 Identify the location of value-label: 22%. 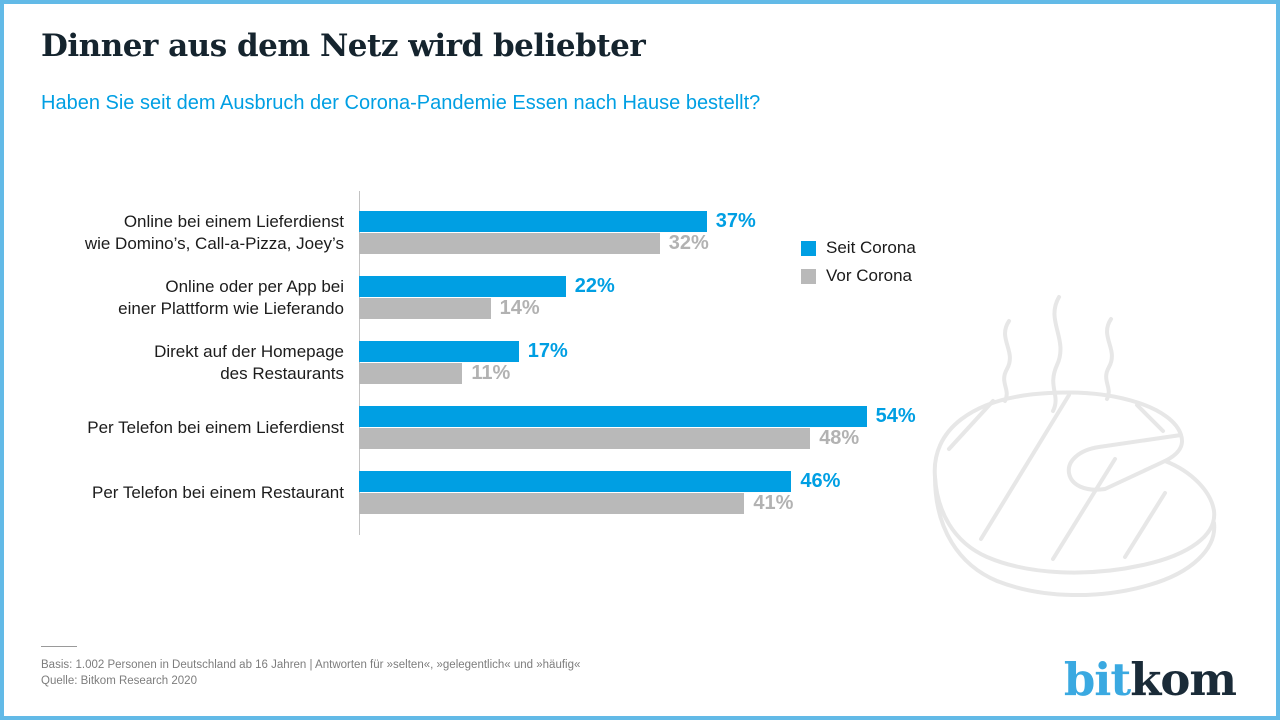
(594, 286).